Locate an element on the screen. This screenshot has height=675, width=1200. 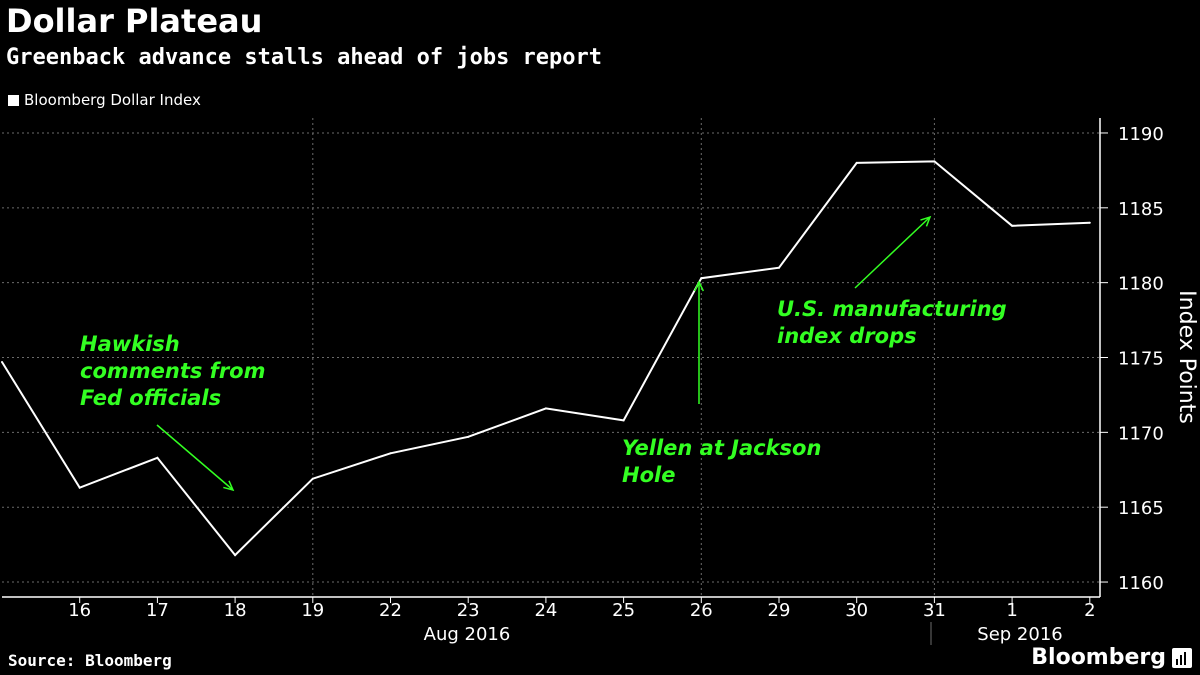
x-tick-label: 26 is located at coordinates (701, 610).